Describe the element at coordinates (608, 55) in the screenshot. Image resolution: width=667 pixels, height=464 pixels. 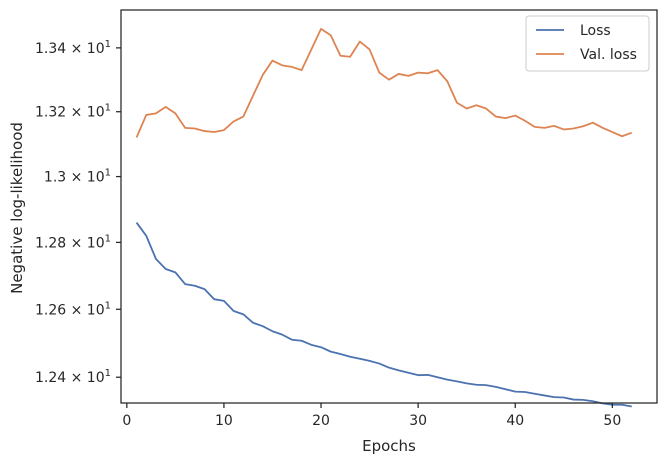
I see `legend-label-val-loss: Val. loss` at that location.